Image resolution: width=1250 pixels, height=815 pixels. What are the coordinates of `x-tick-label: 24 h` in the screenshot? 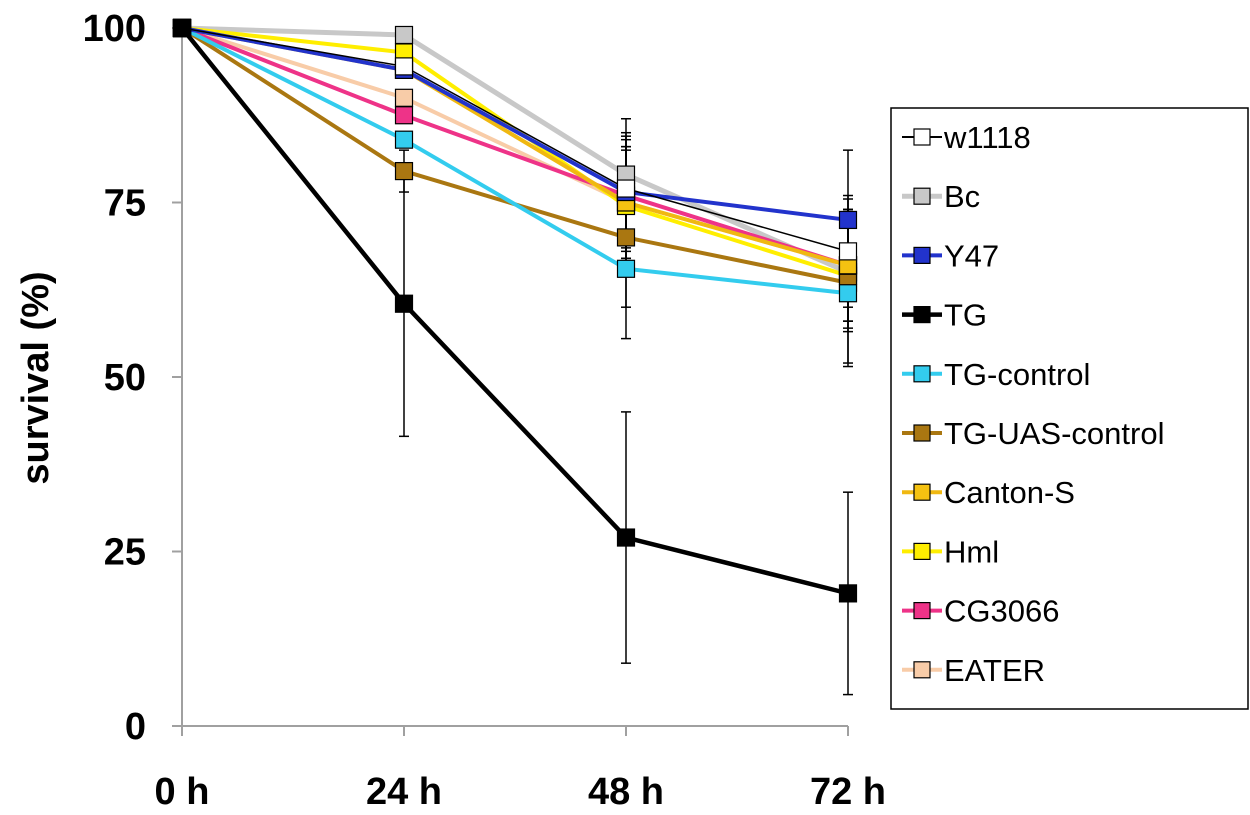 It's located at (404, 792).